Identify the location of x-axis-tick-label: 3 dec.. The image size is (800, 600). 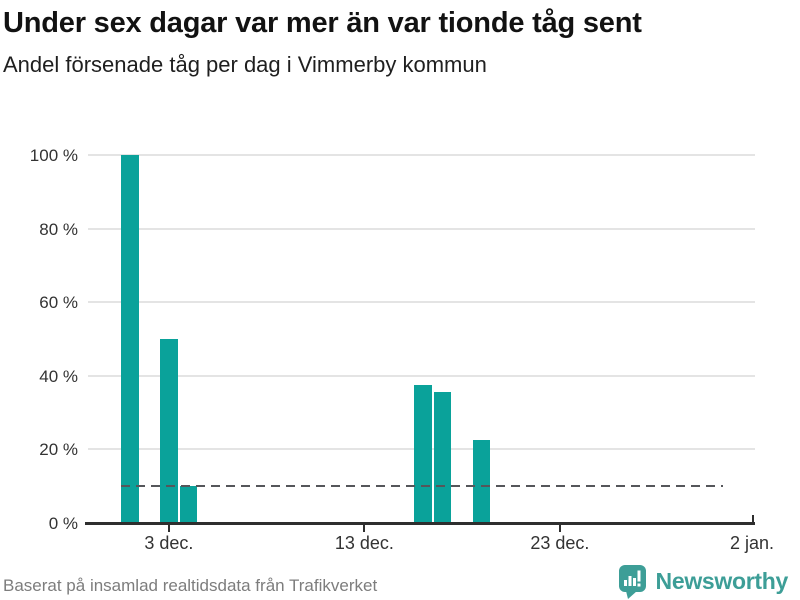
(169, 543).